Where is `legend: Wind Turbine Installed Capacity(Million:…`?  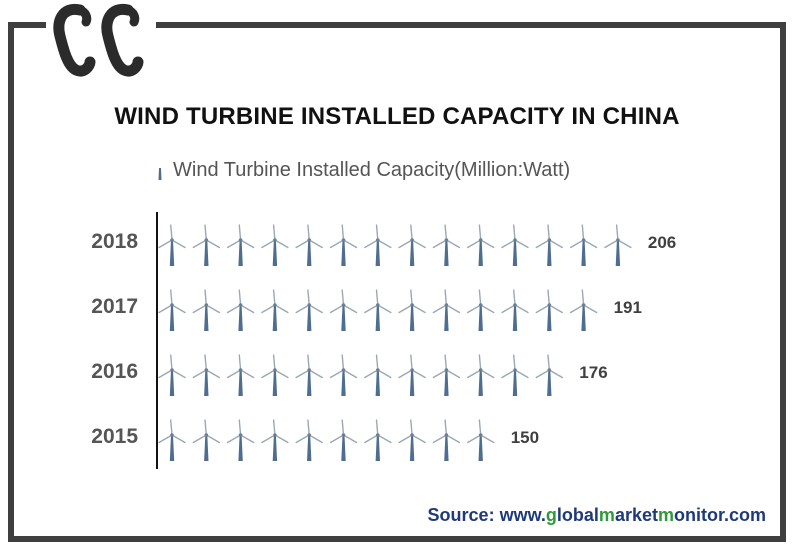
legend: Wind Turbine Installed Capacity(Million:… is located at coordinates (362, 170).